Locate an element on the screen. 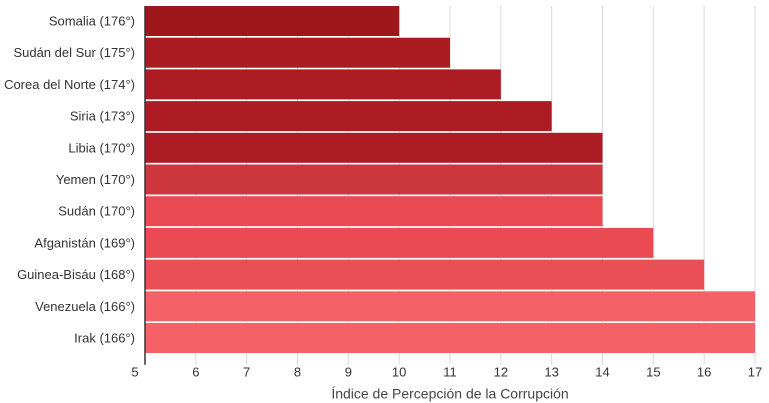 The image size is (769, 403). category-label: Yemen (170°) is located at coordinates (95, 179).